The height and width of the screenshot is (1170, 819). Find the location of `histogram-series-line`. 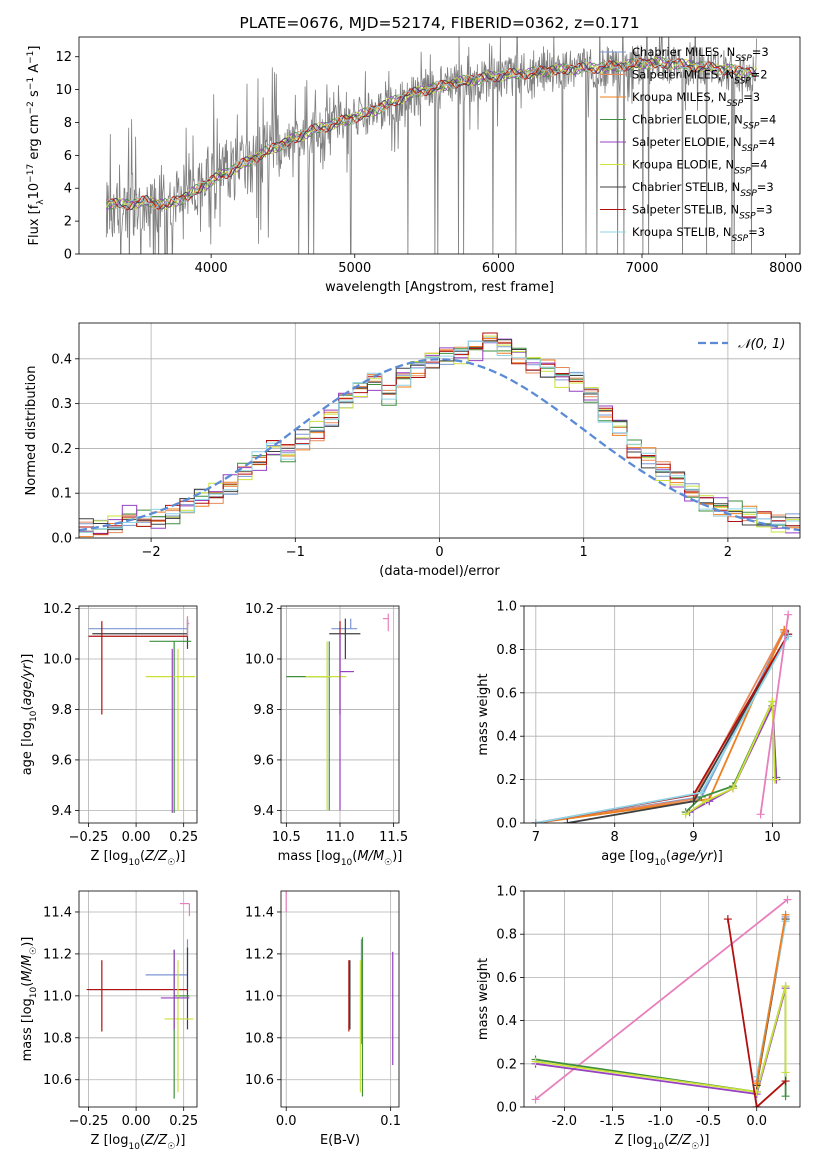

histogram-series-line is located at coordinates (439, 436).